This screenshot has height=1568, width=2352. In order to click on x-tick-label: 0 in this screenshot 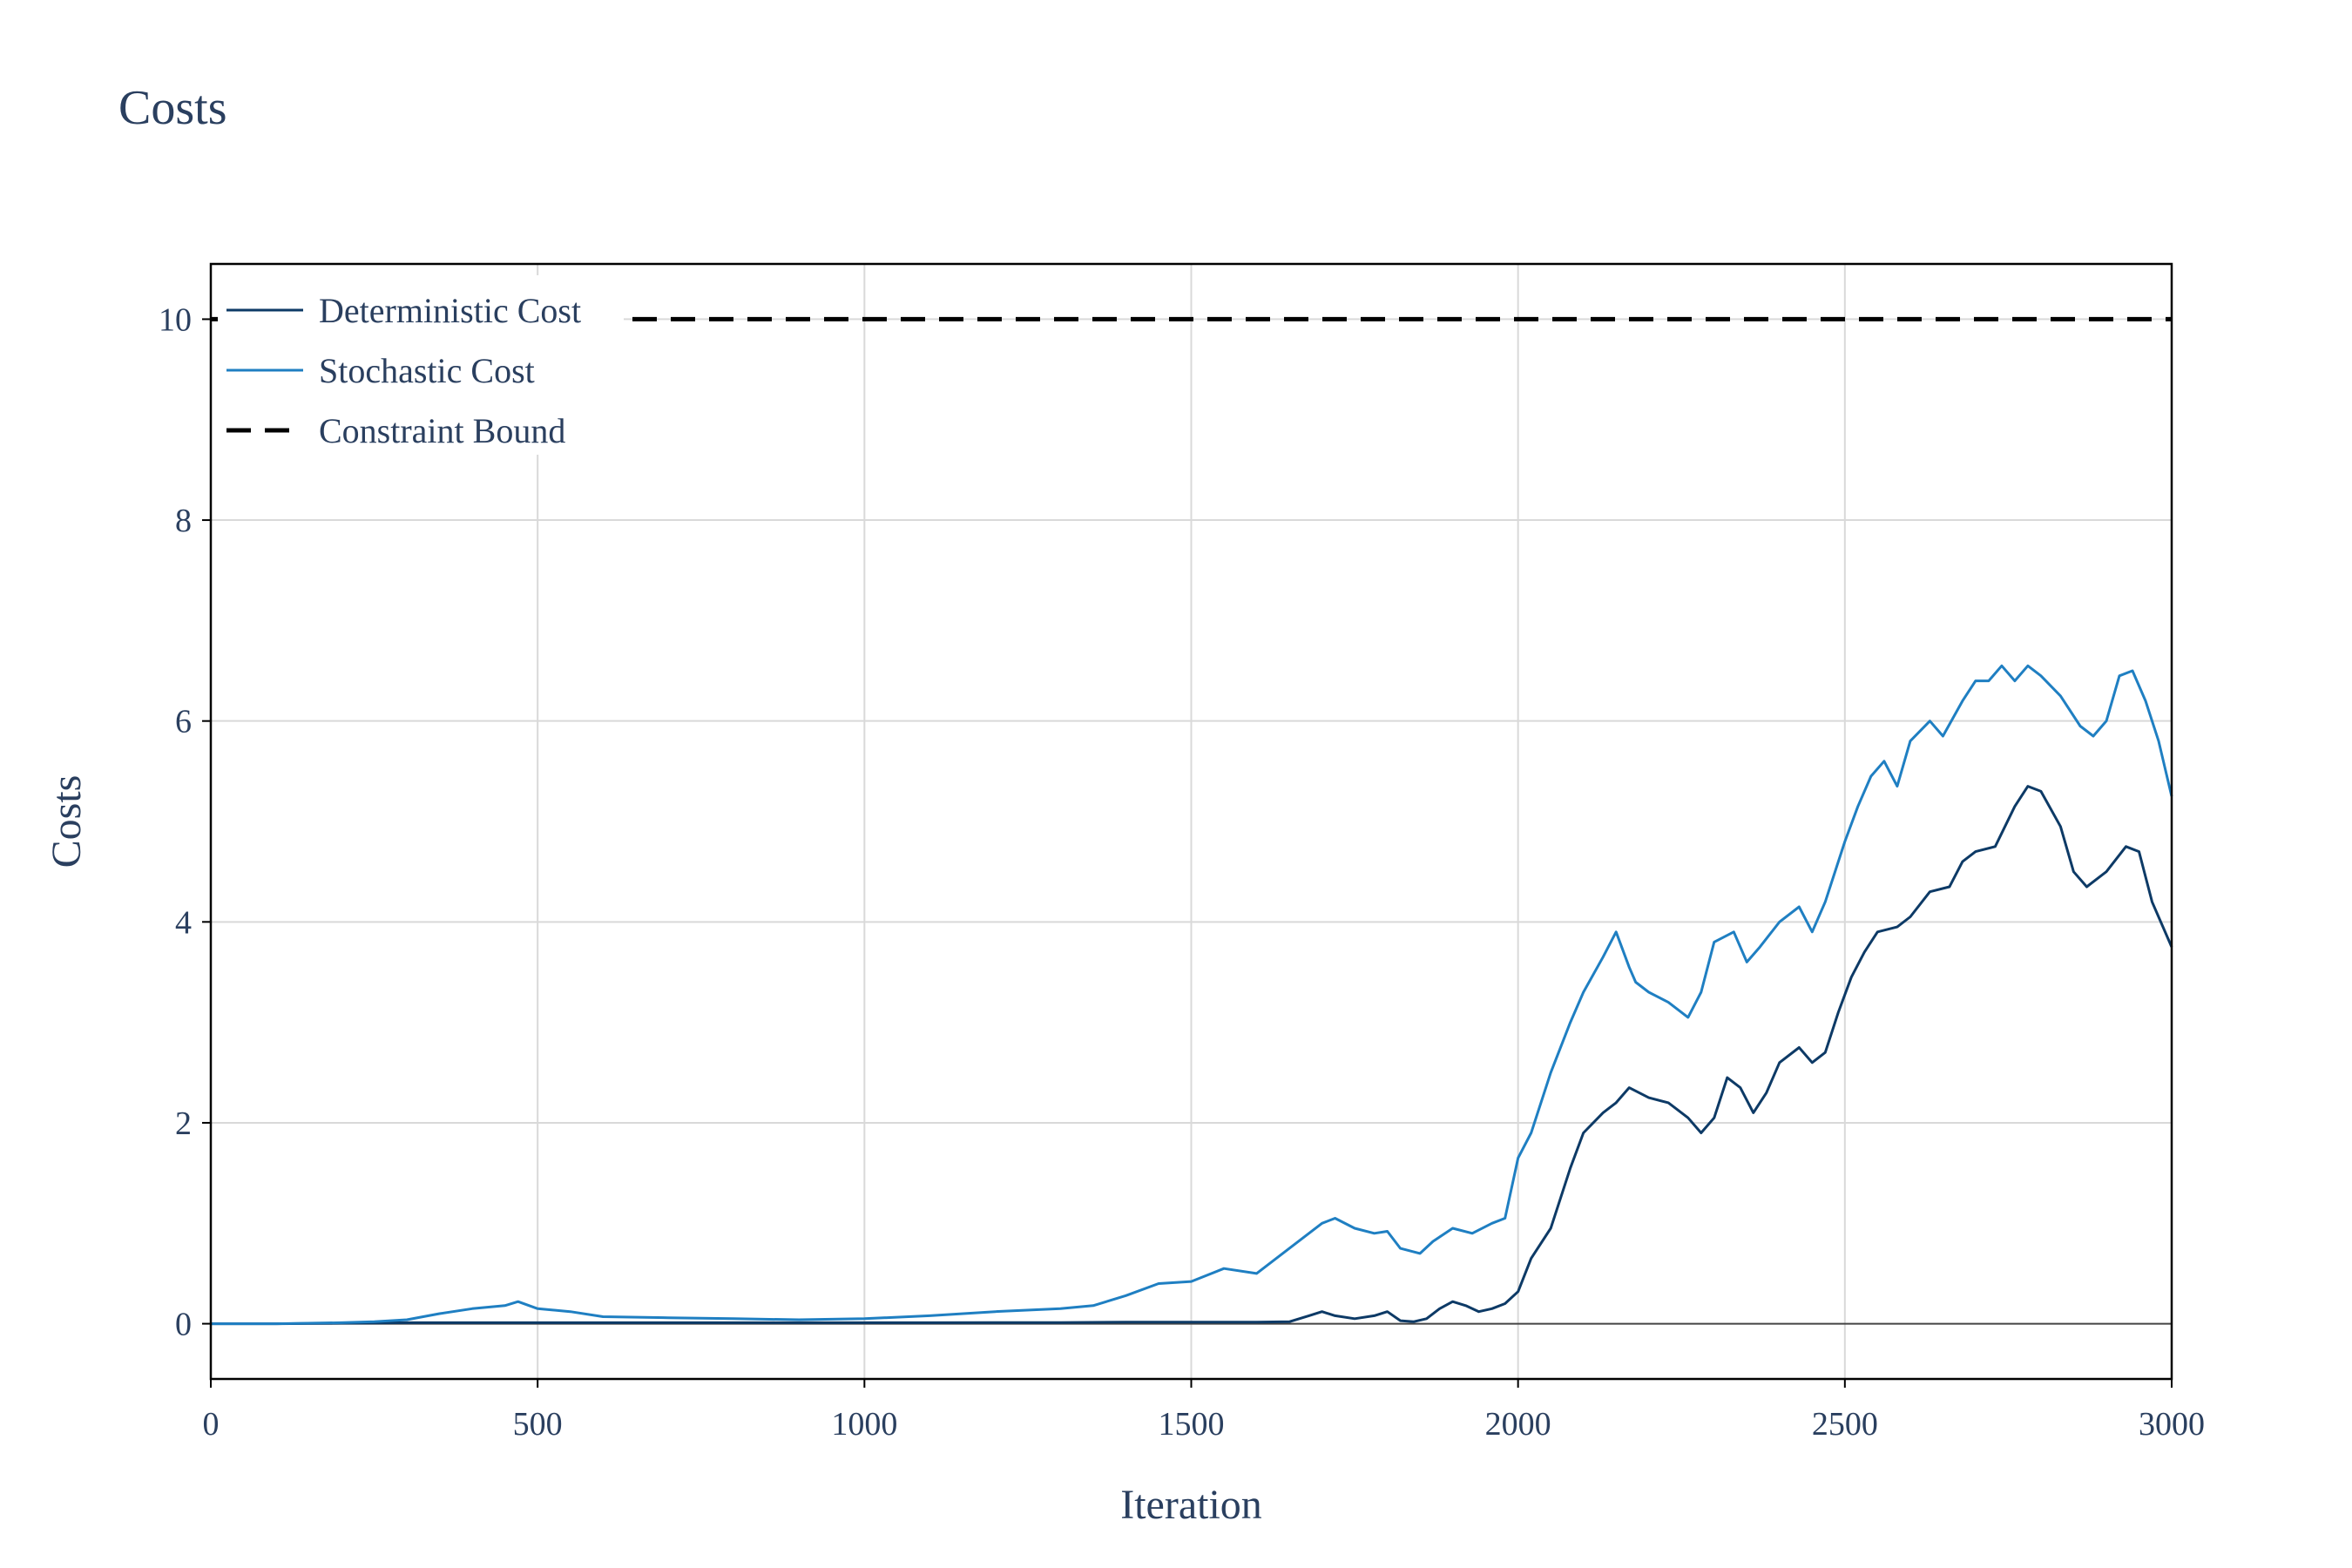, I will do `click(211, 1424)`.